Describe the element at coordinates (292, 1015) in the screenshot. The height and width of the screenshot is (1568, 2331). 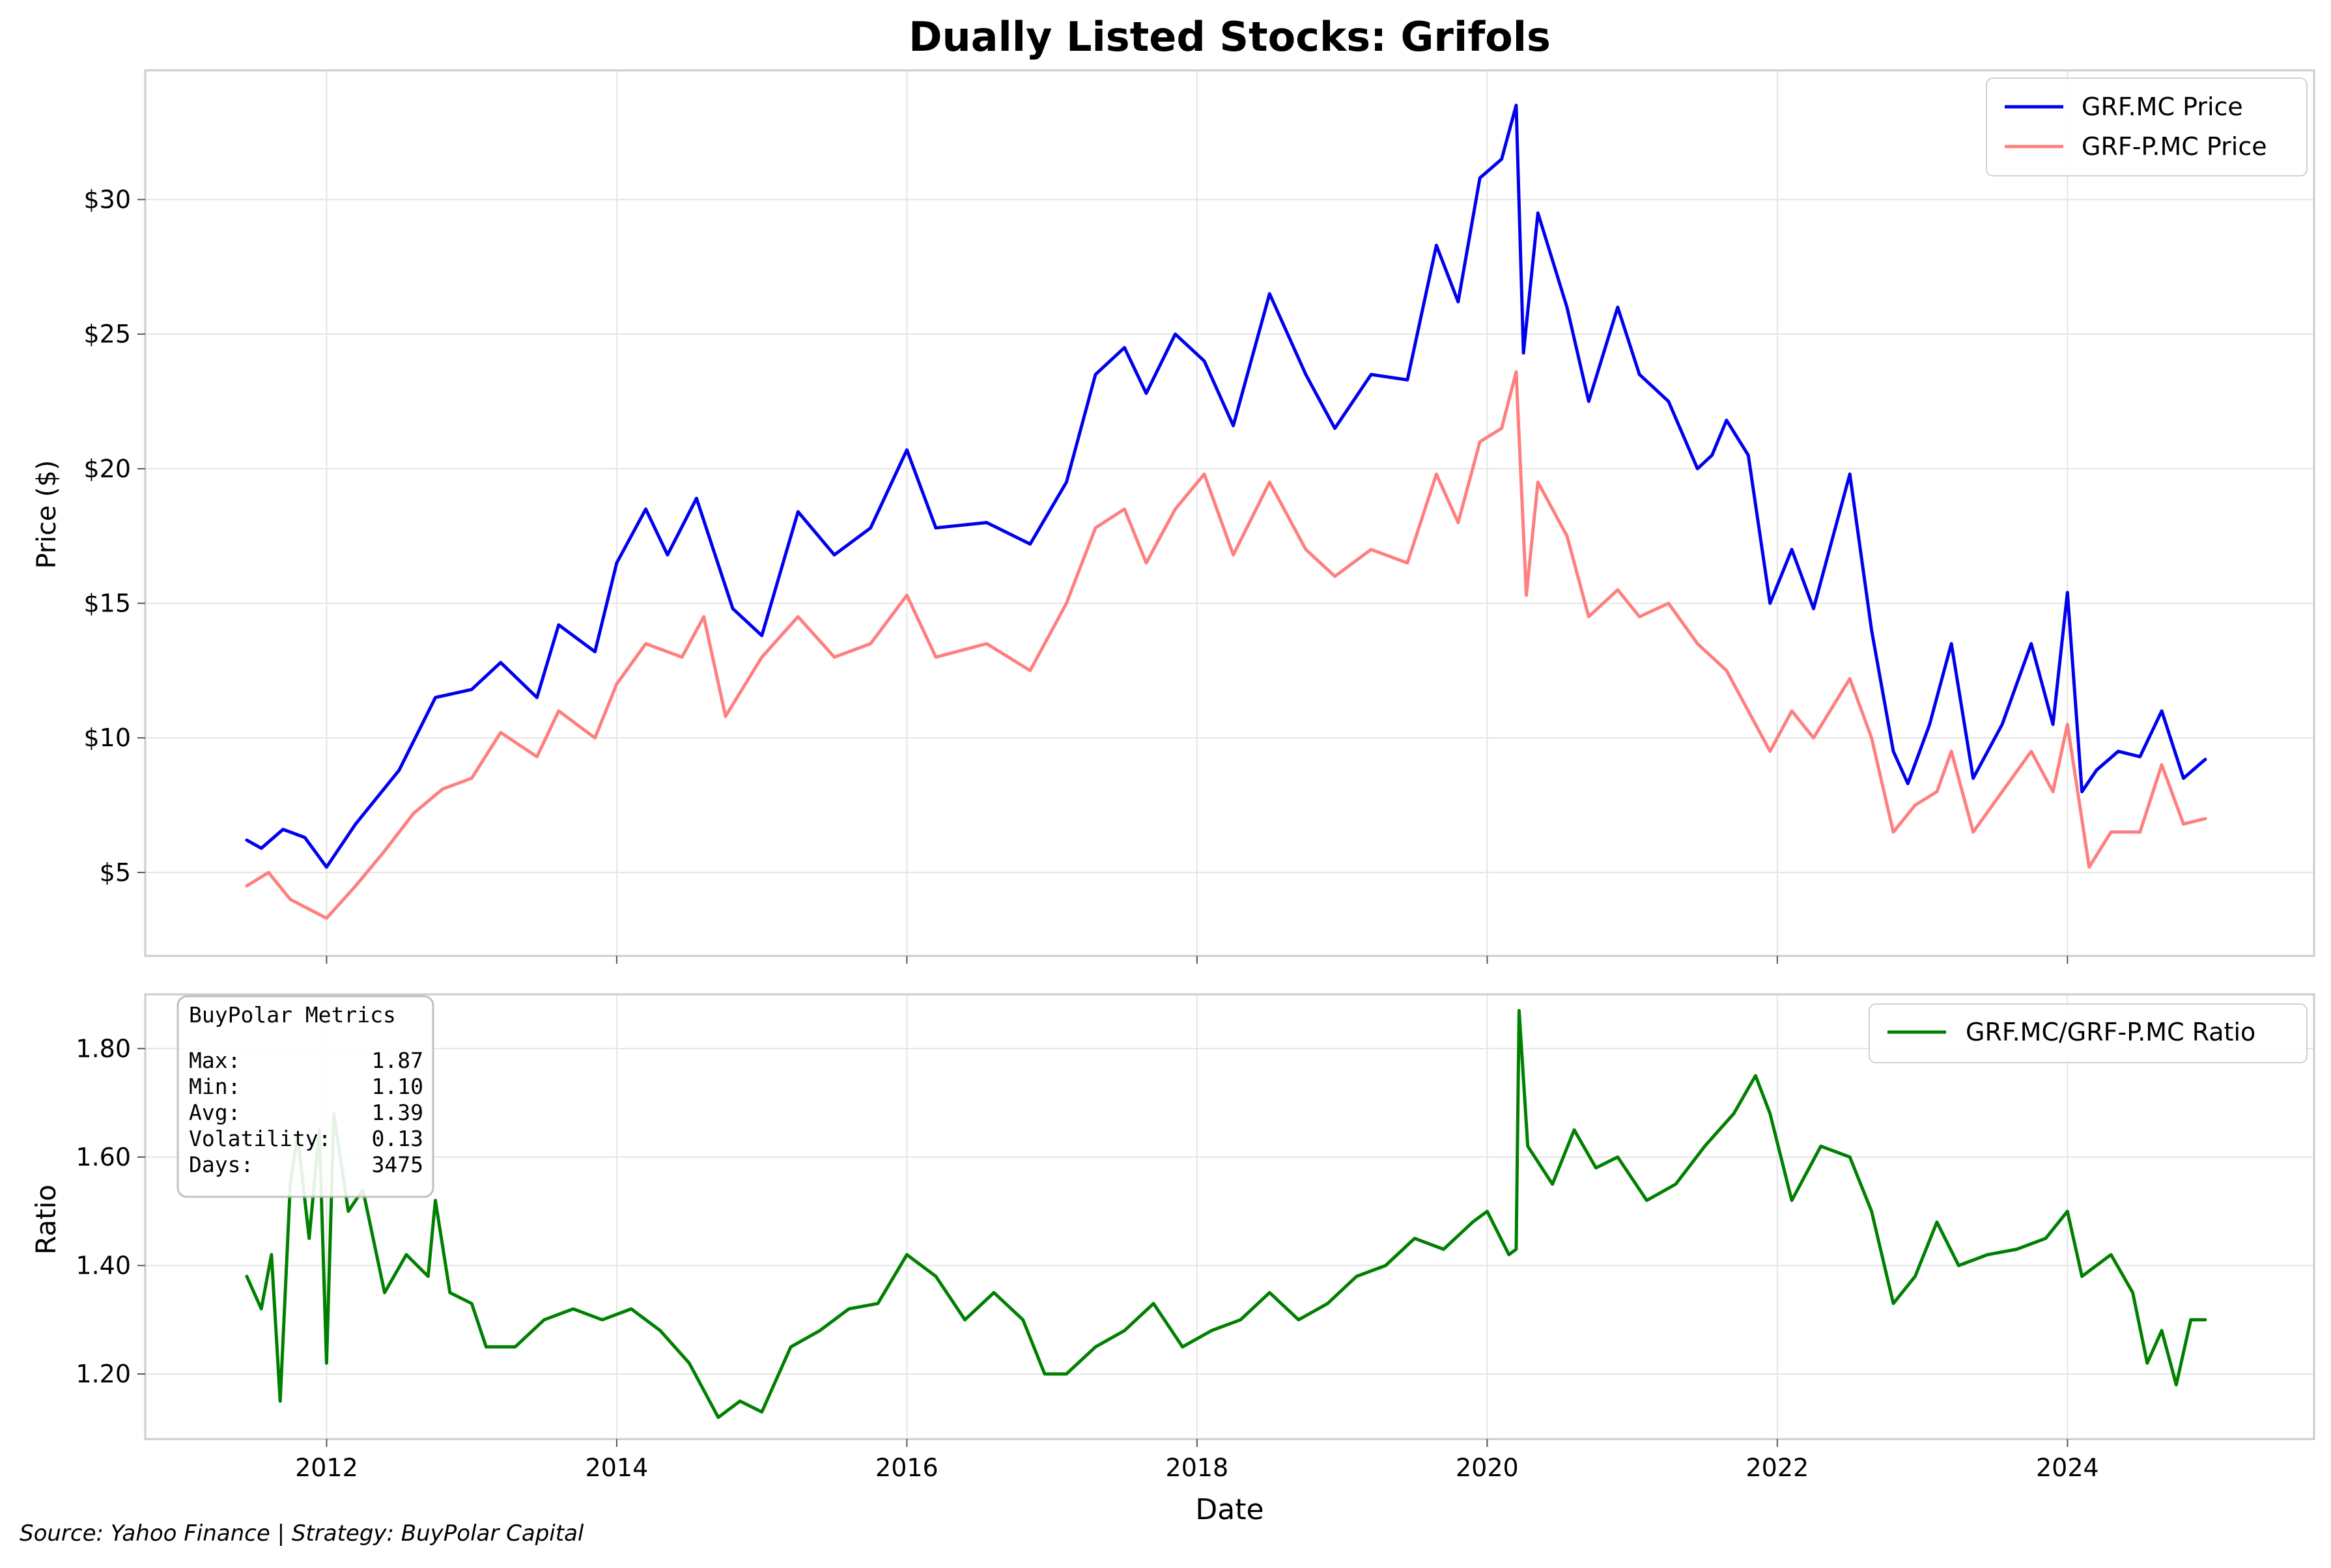
I see `metrics-title: BuyPolar Metrics` at that location.